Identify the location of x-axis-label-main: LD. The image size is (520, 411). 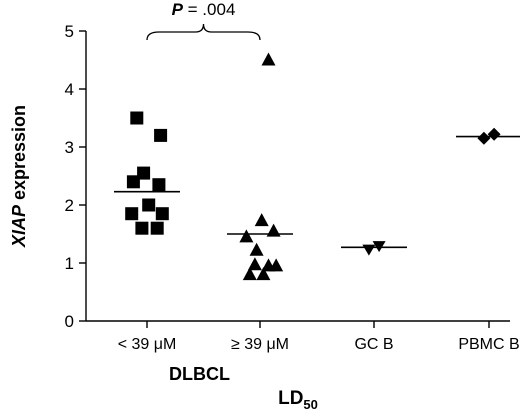
(290, 398).